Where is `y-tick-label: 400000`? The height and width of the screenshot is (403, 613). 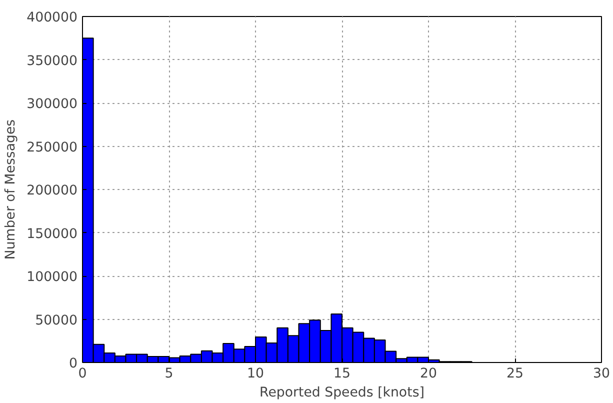
y-tick-label: 400000 is located at coordinates (52, 18).